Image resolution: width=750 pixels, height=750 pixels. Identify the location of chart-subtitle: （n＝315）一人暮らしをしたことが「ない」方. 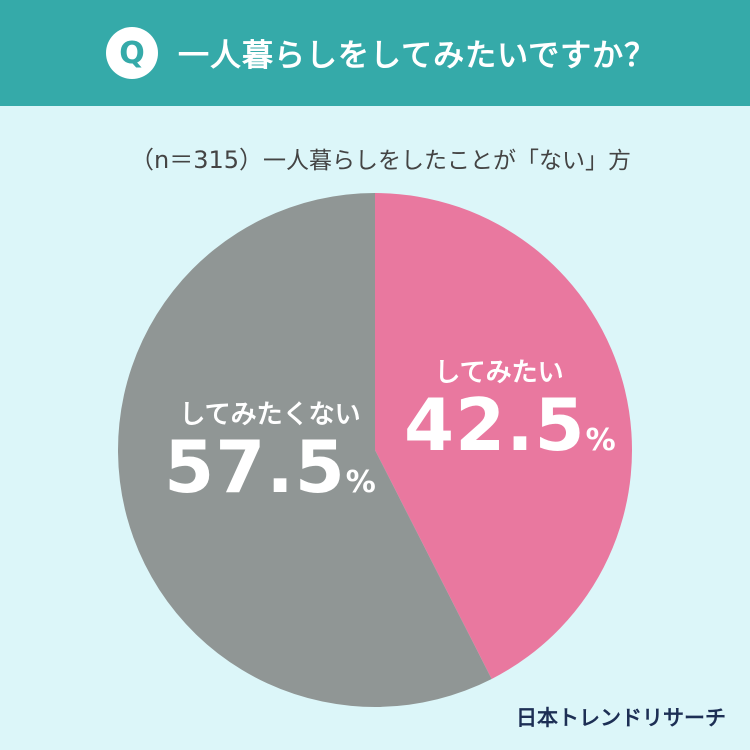
(390, 157).